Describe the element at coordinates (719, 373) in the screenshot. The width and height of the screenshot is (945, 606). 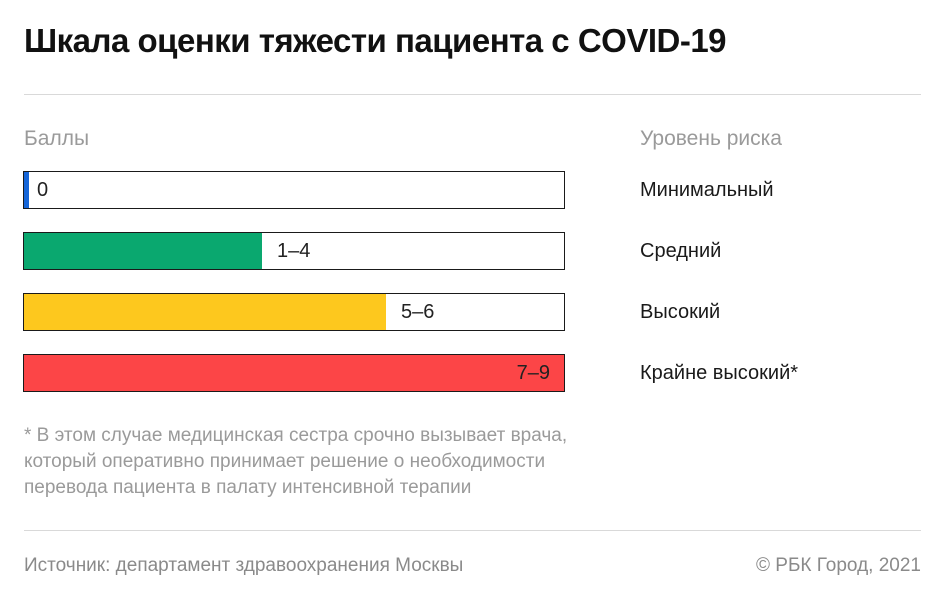
I see `risk-level-label: Крайне высокий*` at that location.